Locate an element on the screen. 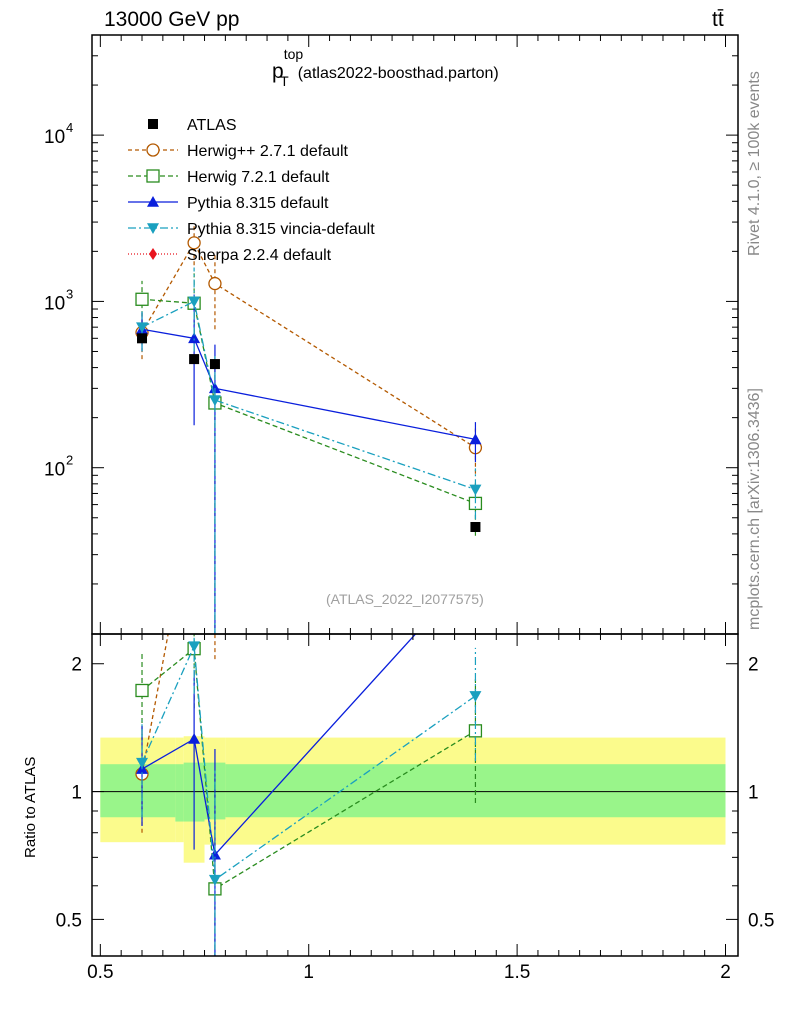  energy-label: 13000 GeV pp is located at coordinates (172, 19).